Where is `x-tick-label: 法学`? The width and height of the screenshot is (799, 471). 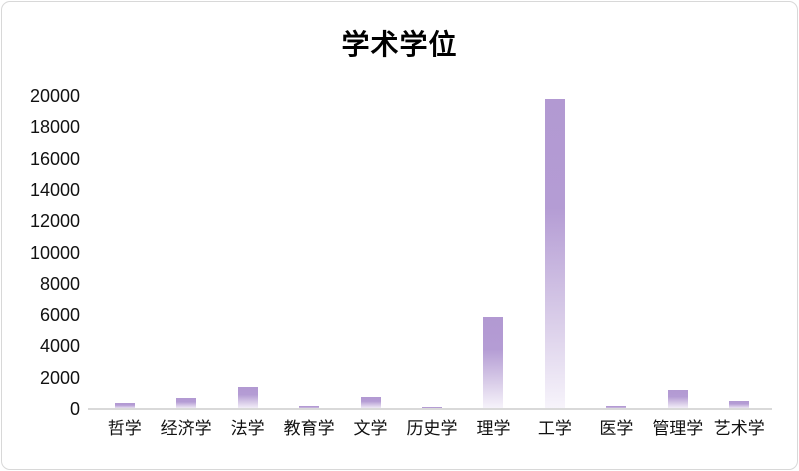
x-tick-label: 法学 is located at coordinates (247, 428).